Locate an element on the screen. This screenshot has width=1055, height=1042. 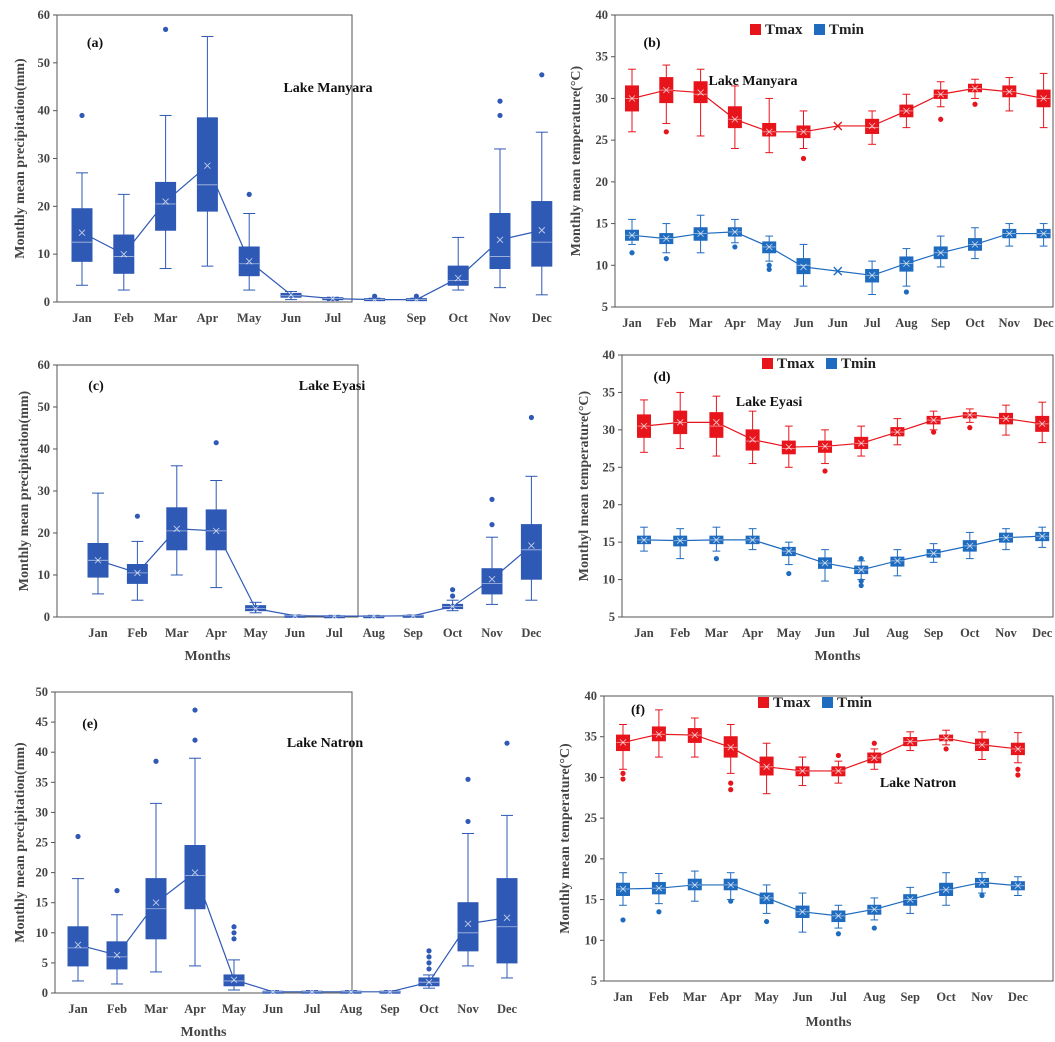
y-tick-label: 10 is located at coordinates (44, 575).